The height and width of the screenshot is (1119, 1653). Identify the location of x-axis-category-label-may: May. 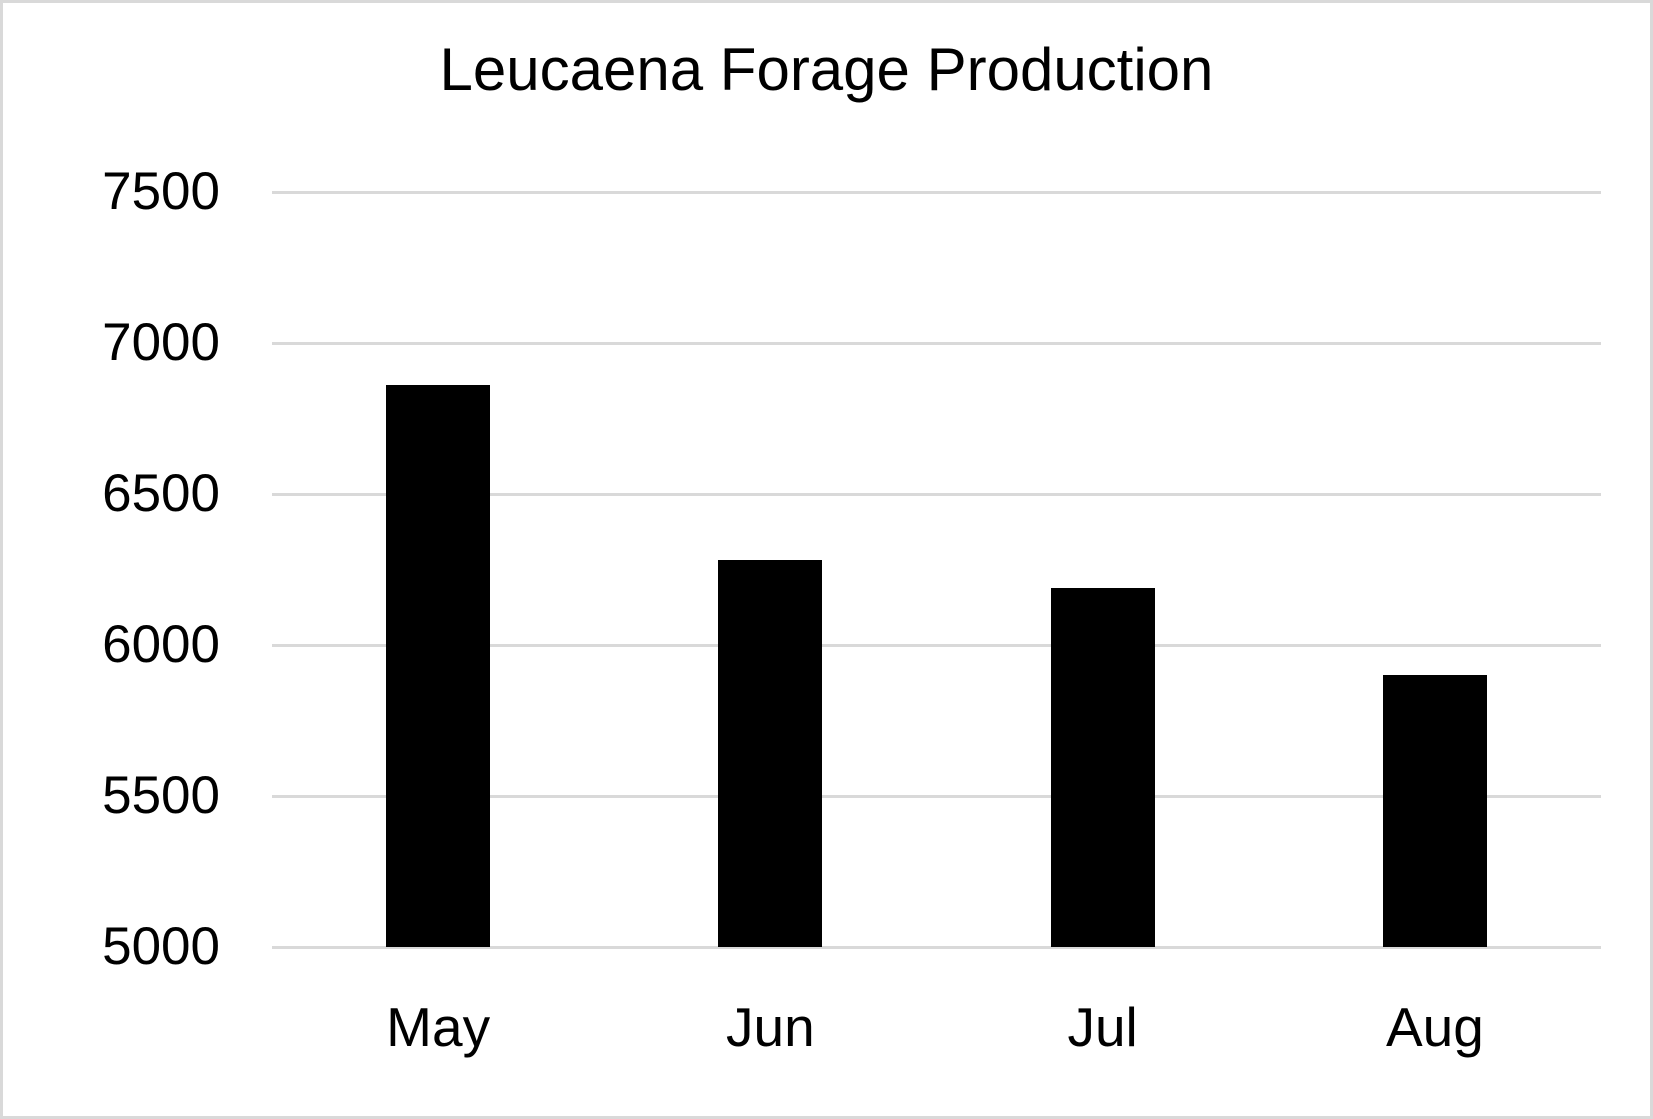
(438, 1027).